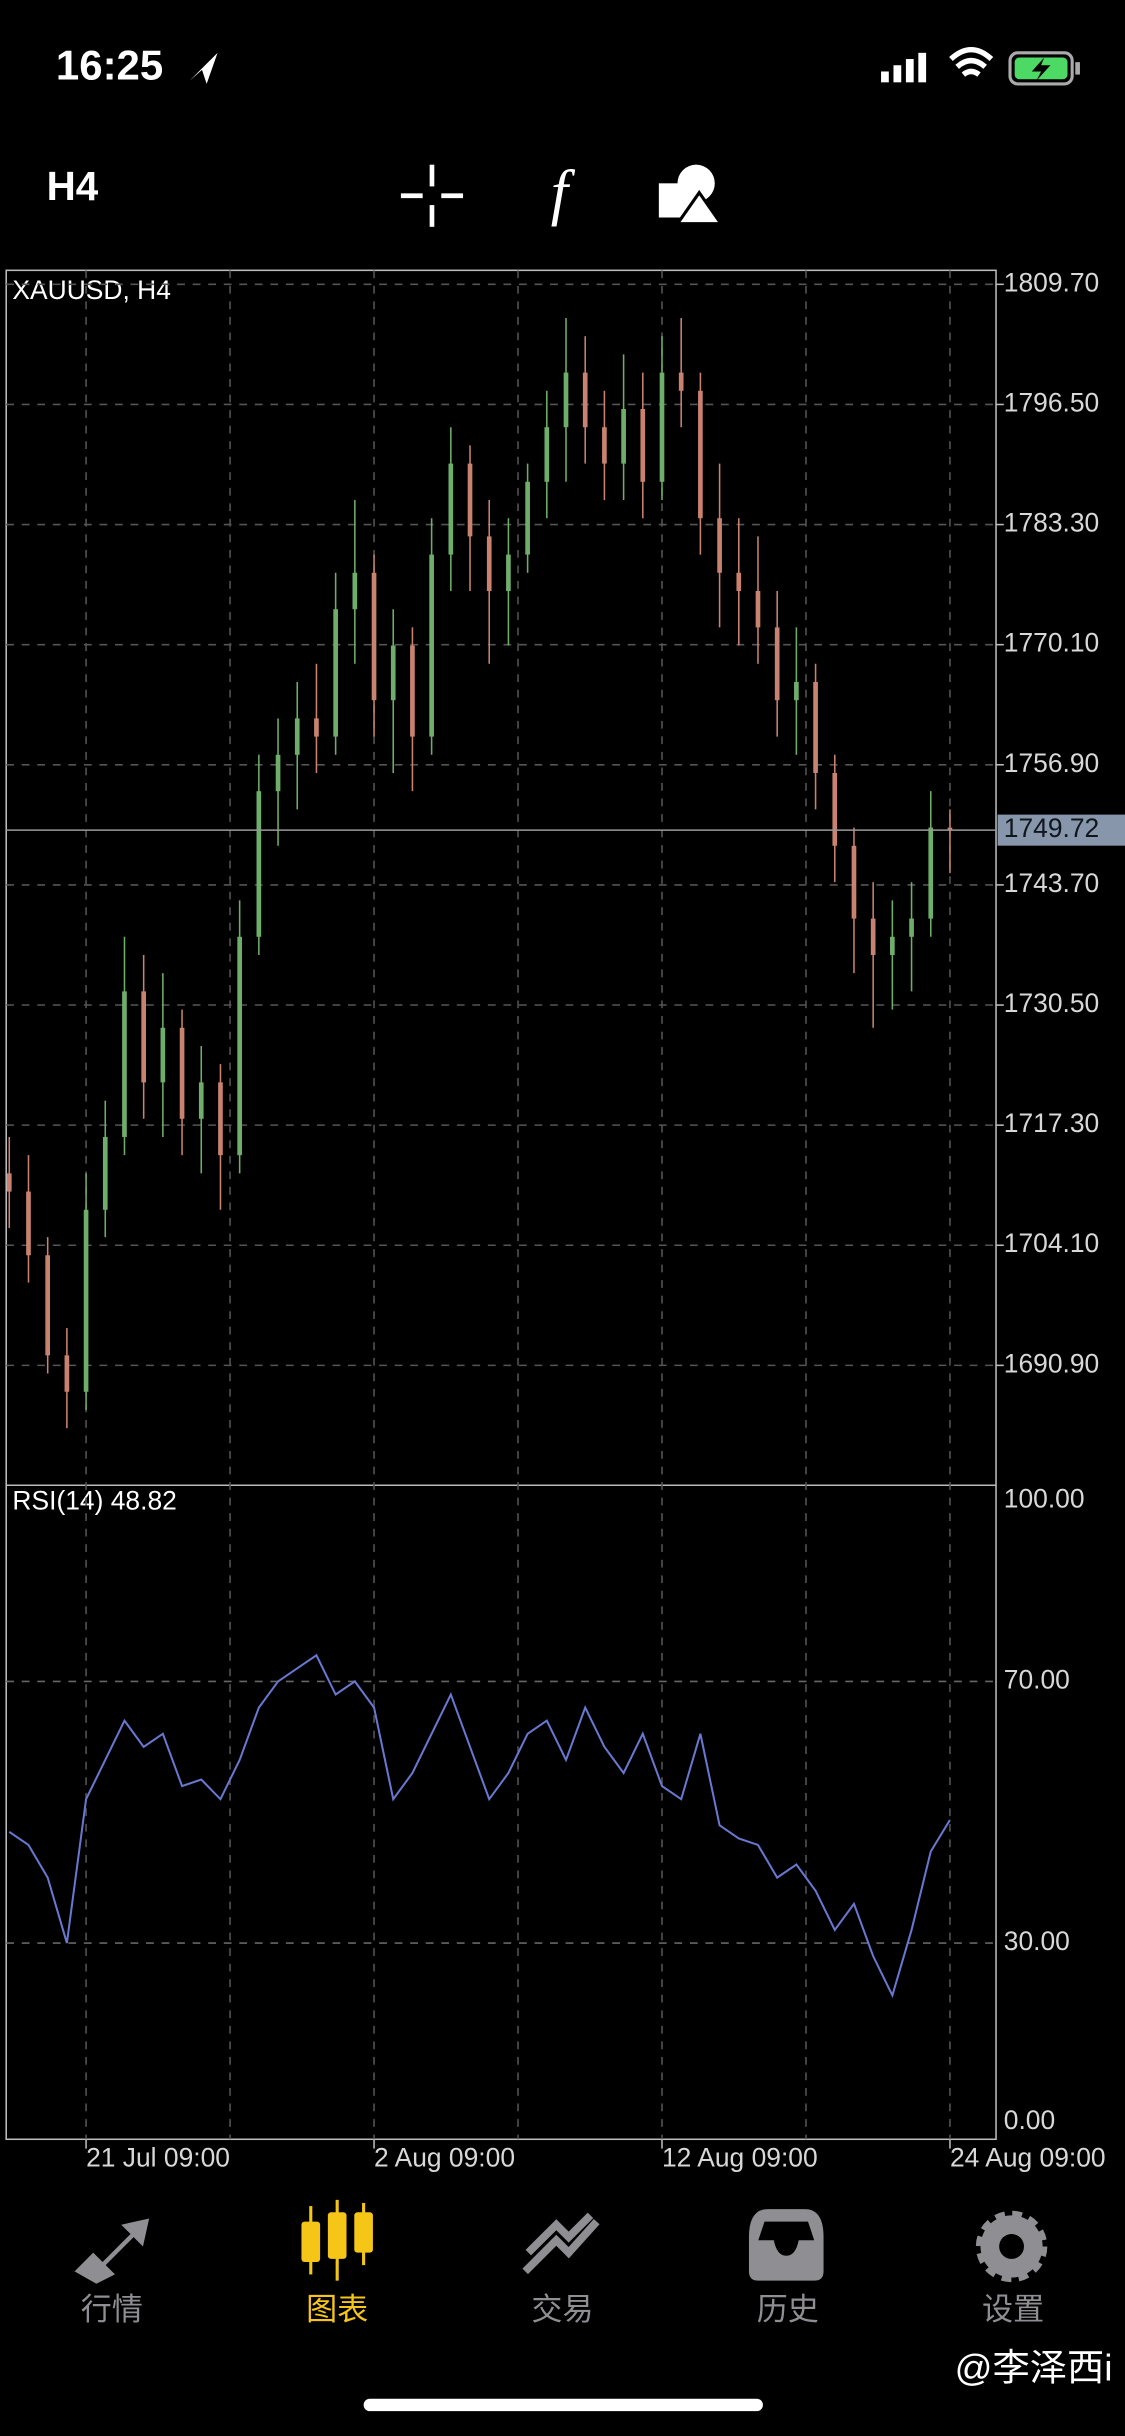  Describe the element at coordinates (94, 1500) in the screenshot. I see `rsi-title: RSI(14) 48.82` at that location.